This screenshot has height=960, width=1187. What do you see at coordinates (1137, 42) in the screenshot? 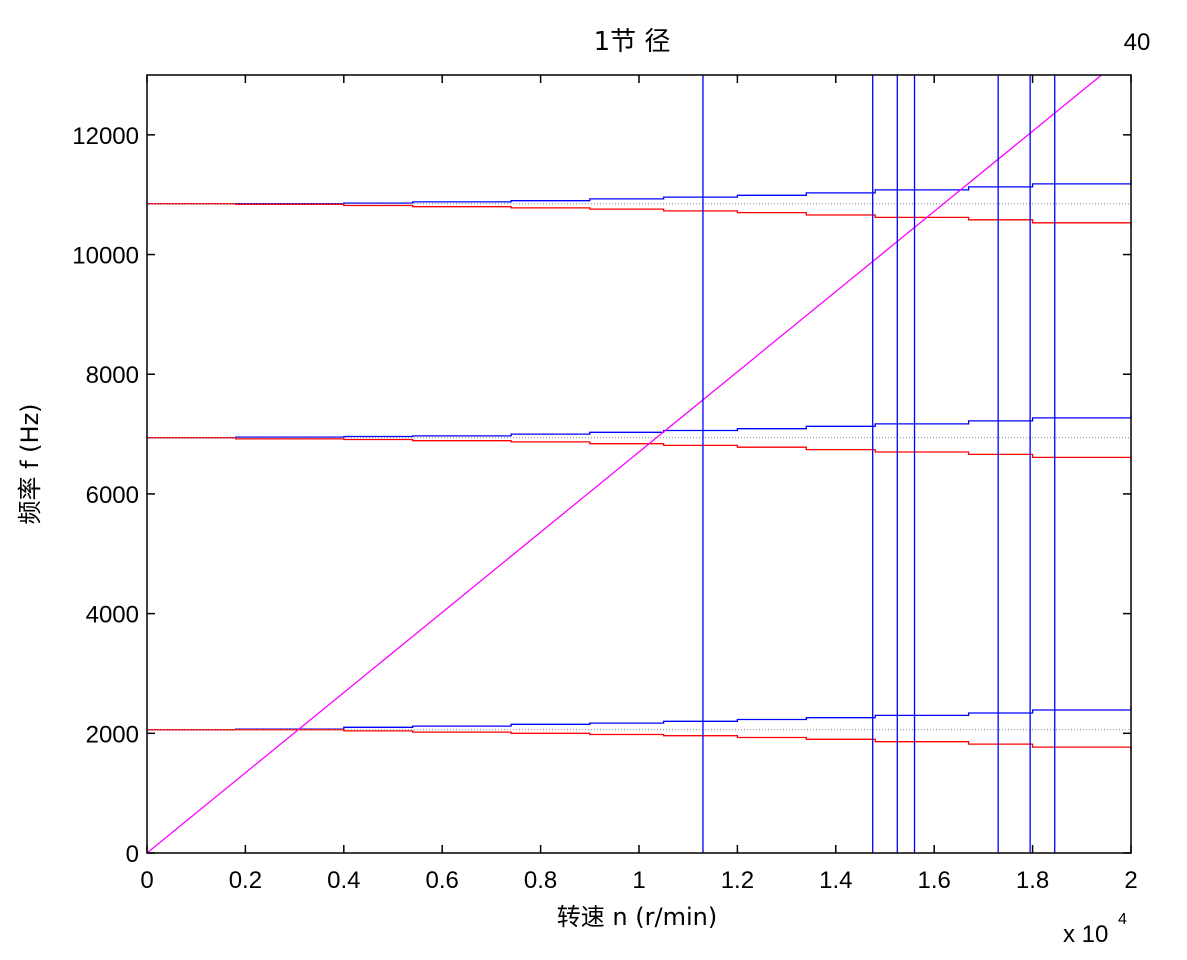
I see `corner-label: 40` at bounding box center [1137, 42].